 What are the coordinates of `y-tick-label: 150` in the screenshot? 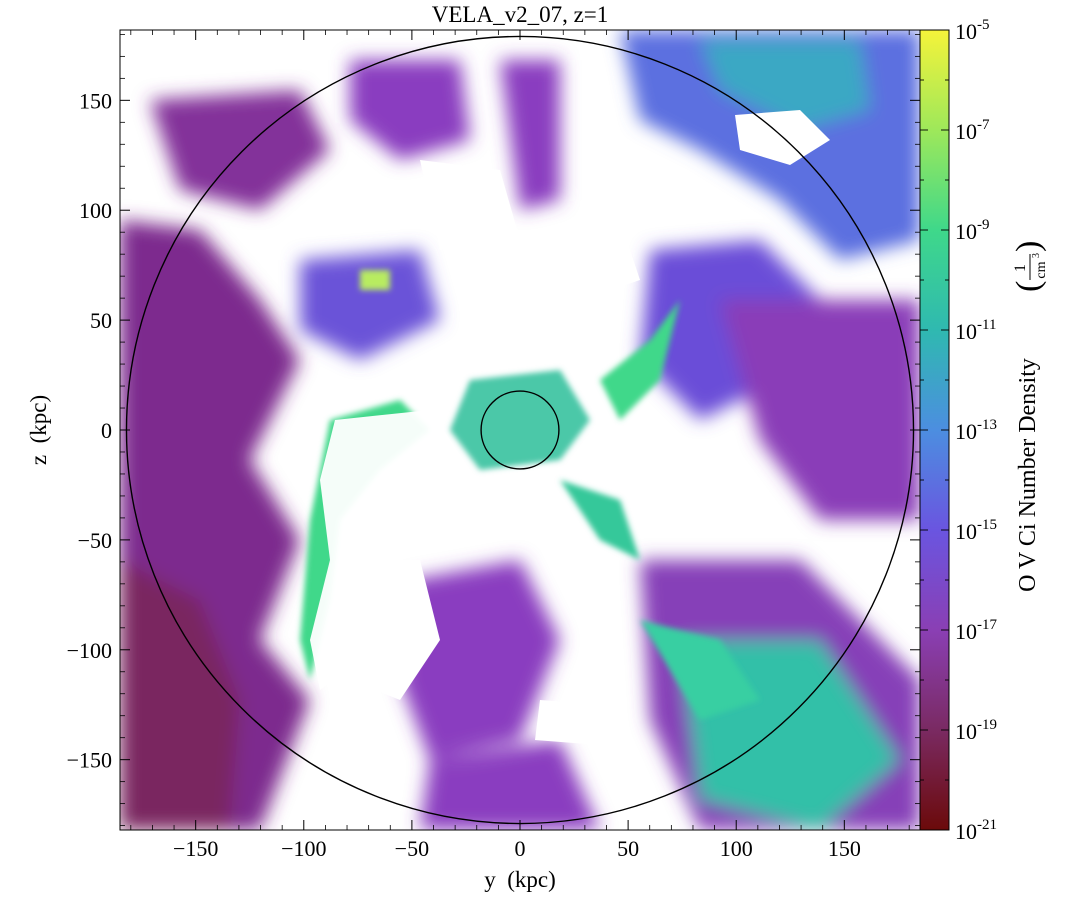 It's located at (95, 100).